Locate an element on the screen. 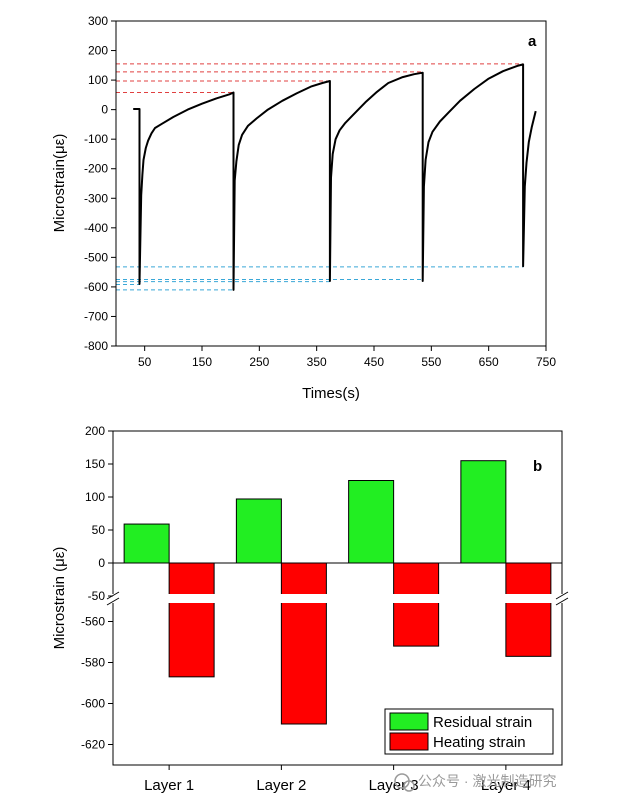 This screenshot has height=808, width=619. y-tick-label: 150 is located at coordinates (95, 464).